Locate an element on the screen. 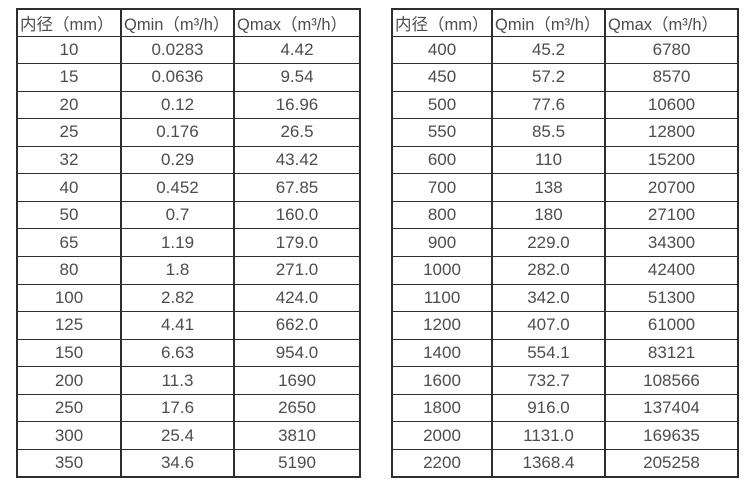  table-row: 1100 342.0 51300 is located at coordinates (565, 298).